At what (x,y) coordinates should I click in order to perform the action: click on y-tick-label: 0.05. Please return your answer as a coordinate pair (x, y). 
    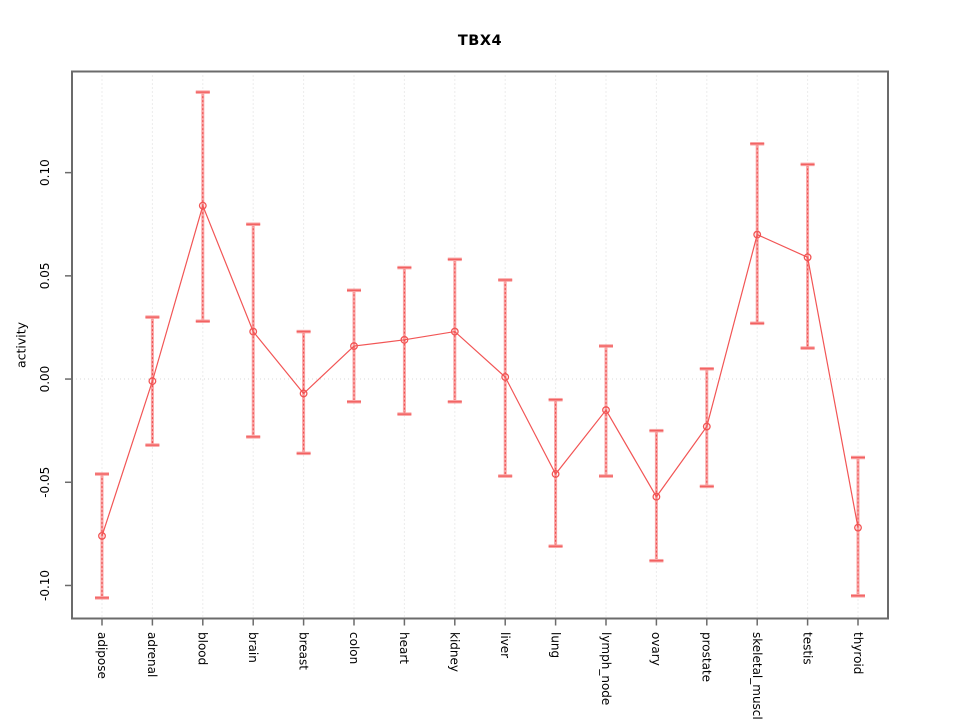
    Looking at the image, I should click on (45, 275).